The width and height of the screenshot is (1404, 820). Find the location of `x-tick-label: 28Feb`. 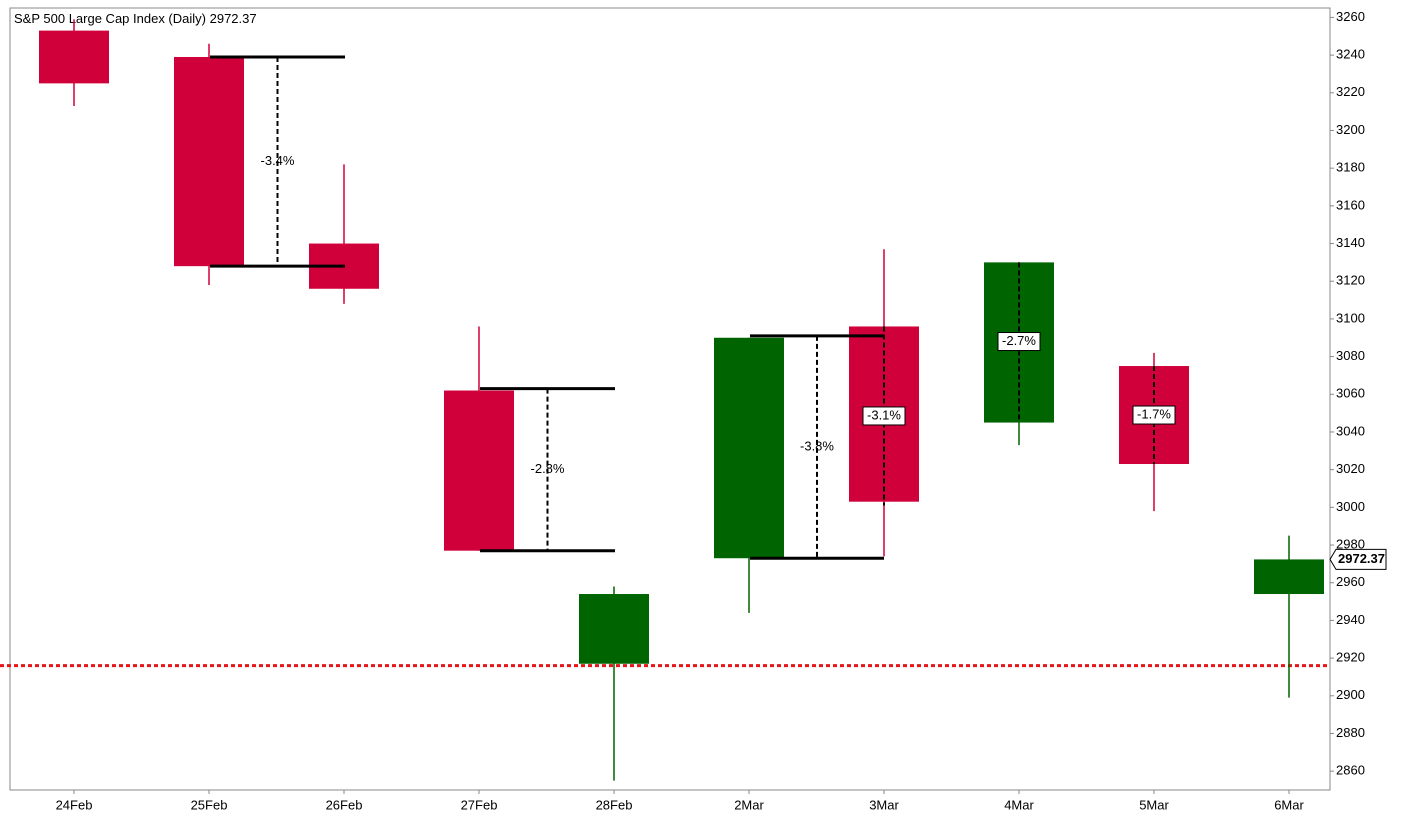

x-tick-label: 28Feb is located at coordinates (614, 804).